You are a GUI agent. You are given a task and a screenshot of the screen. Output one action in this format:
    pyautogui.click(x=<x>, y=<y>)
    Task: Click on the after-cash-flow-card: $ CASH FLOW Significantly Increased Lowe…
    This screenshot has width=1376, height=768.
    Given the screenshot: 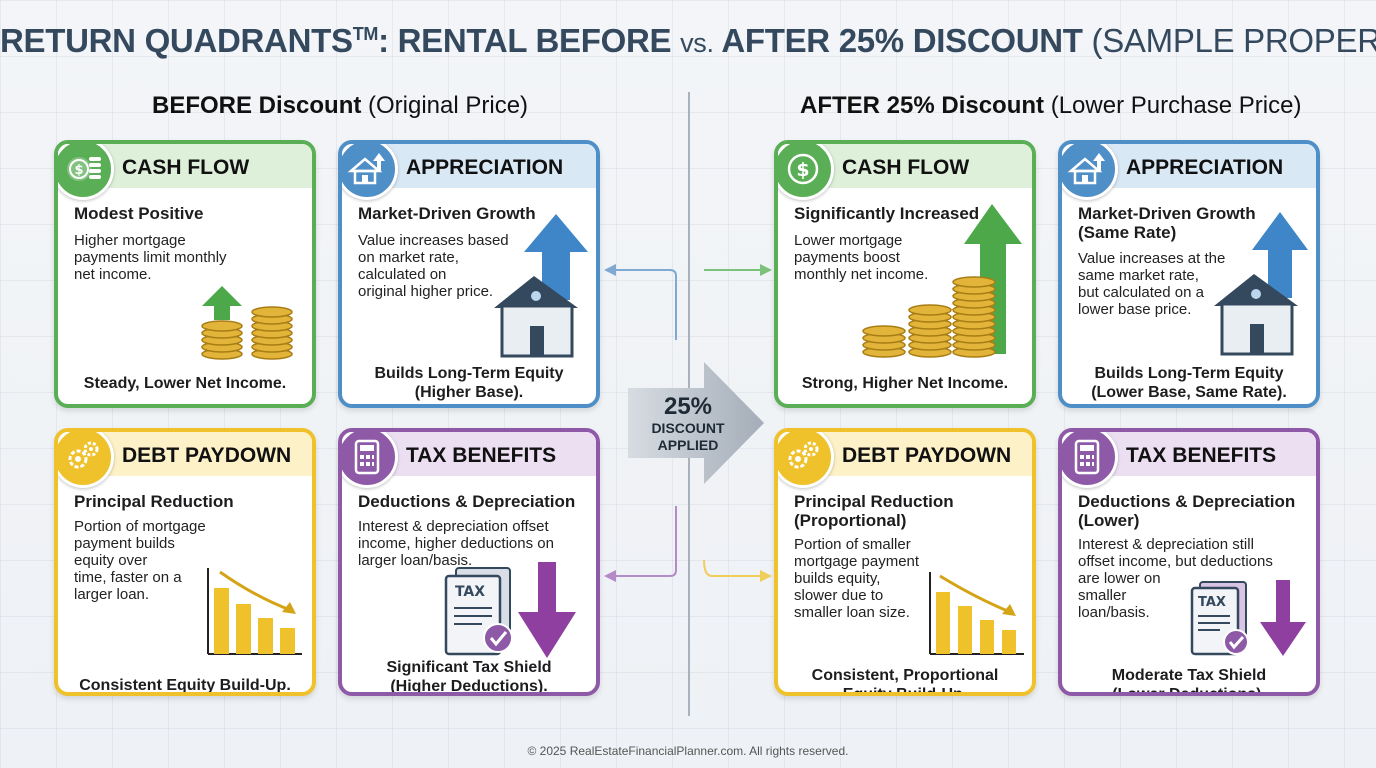 What is the action you would take?
    pyautogui.click(x=905, y=274)
    